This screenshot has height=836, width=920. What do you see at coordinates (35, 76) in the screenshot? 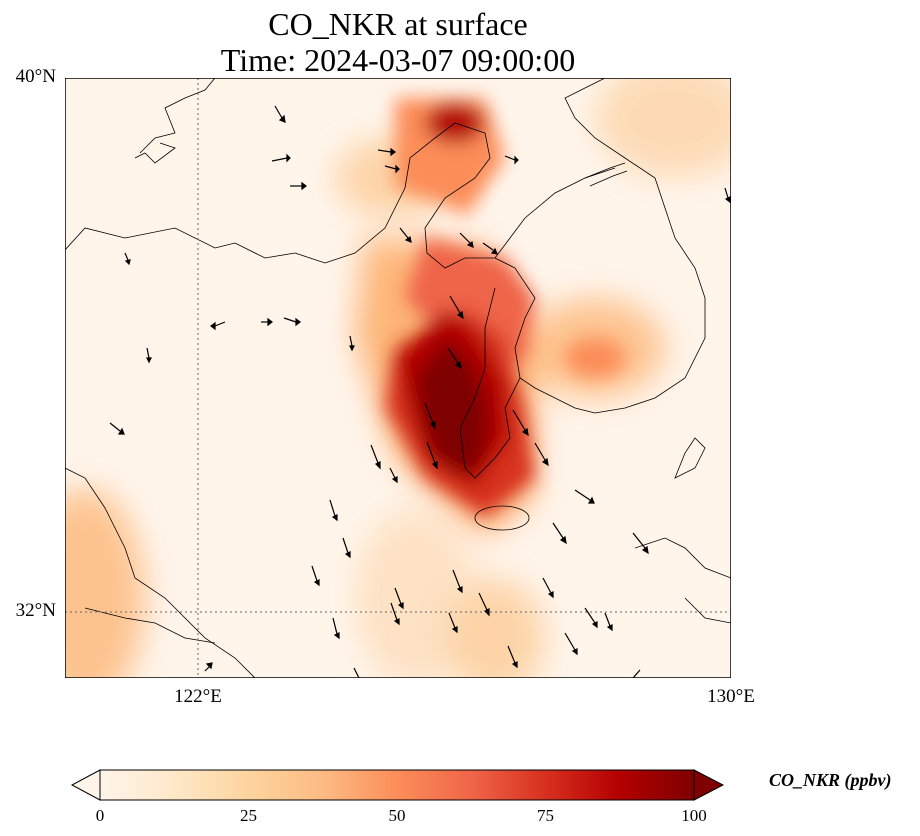
I see `lat-label-40n: 40°N` at bounding box center [35, 76].